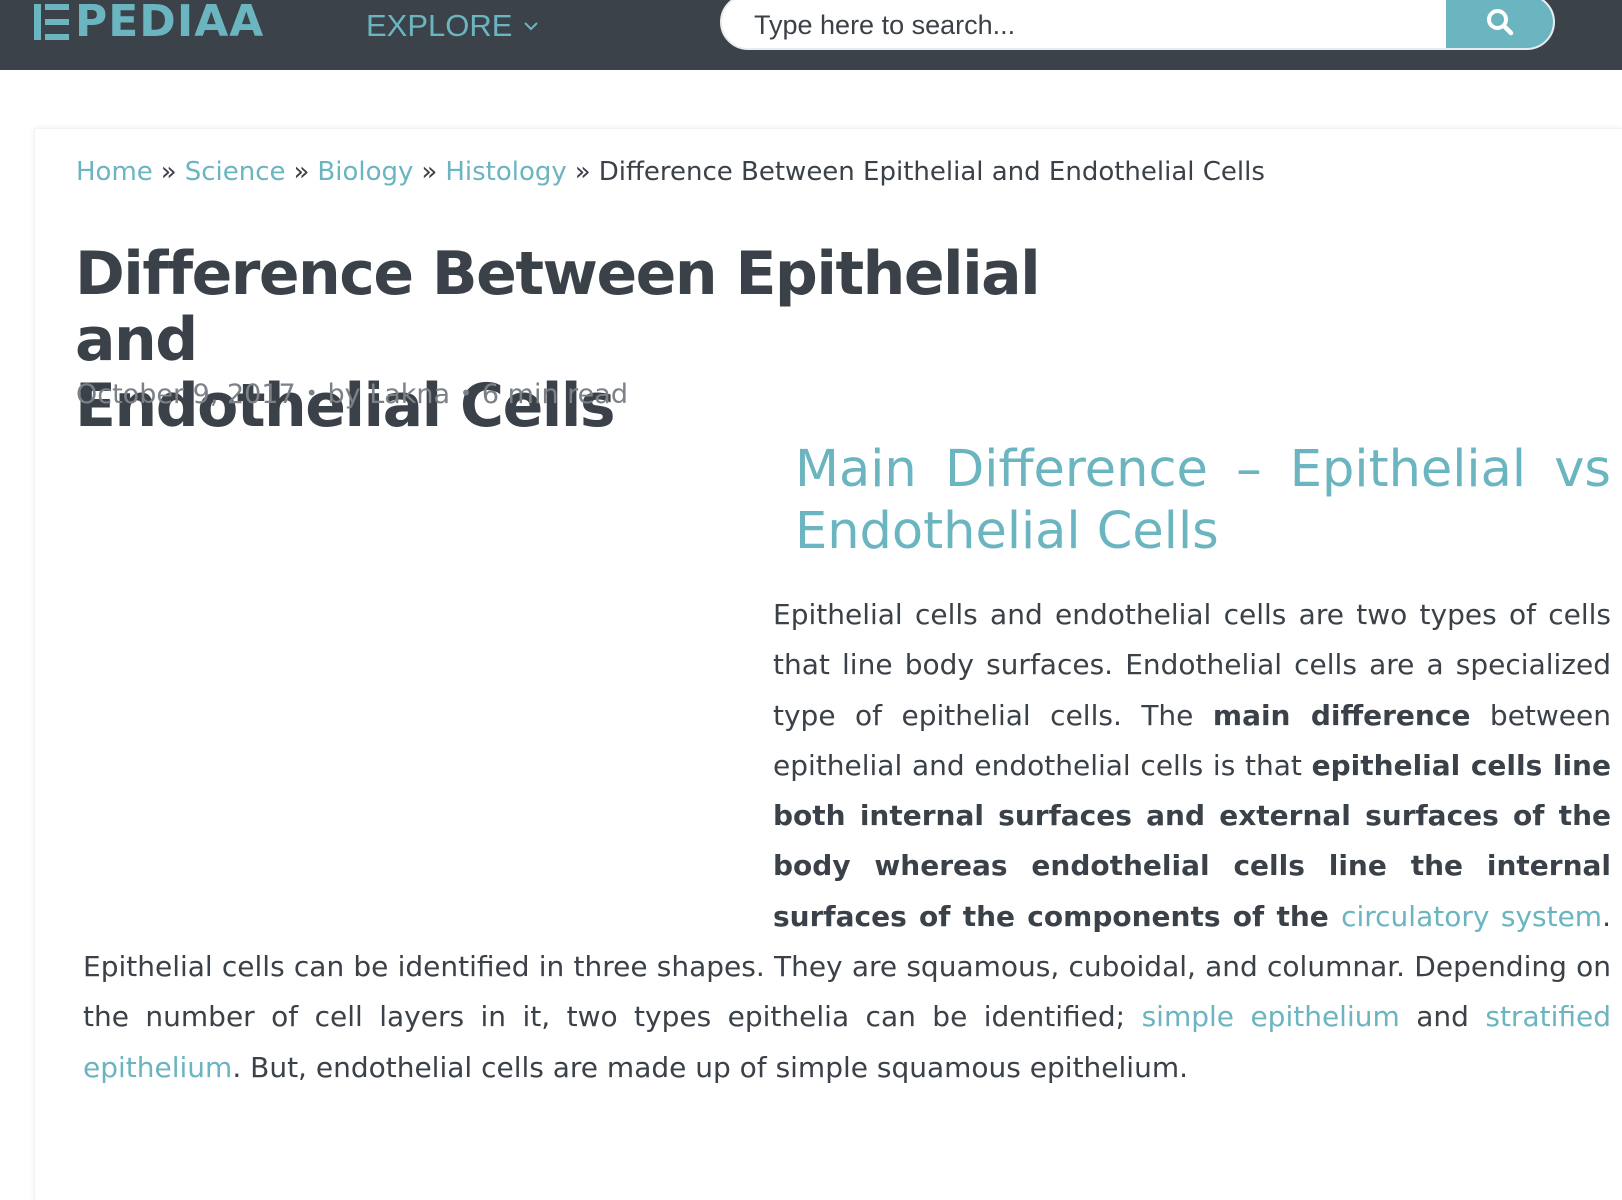 The image size is (1622, 1200). Describe the element at coordinates (531, 26) in the screenshot. I see `chevron-down-icon` at that location.